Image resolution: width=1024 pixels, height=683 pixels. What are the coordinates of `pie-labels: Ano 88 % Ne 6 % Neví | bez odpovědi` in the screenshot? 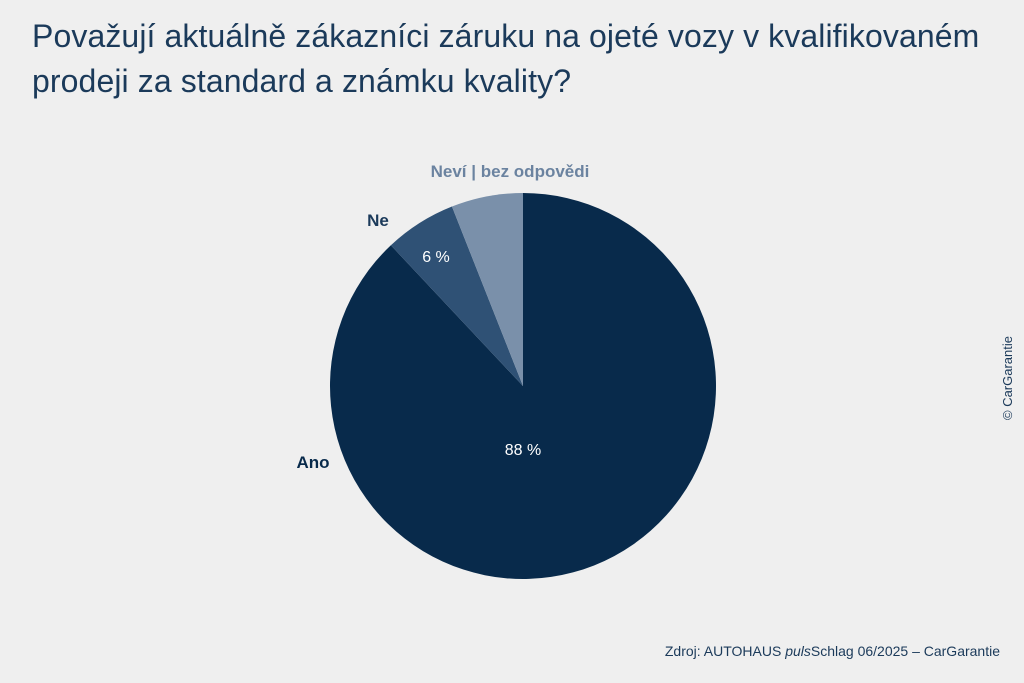 It's located at (442, 317).